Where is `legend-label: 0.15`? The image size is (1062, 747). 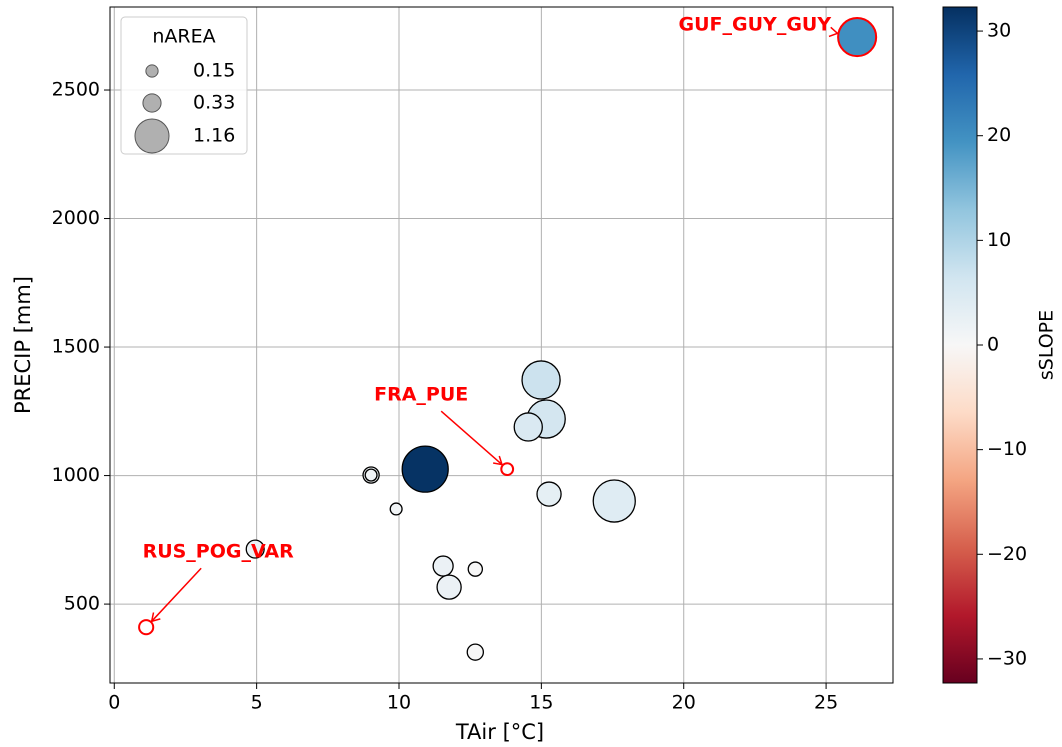
legend-label: 0.15 is located at coordinates (214, 71).